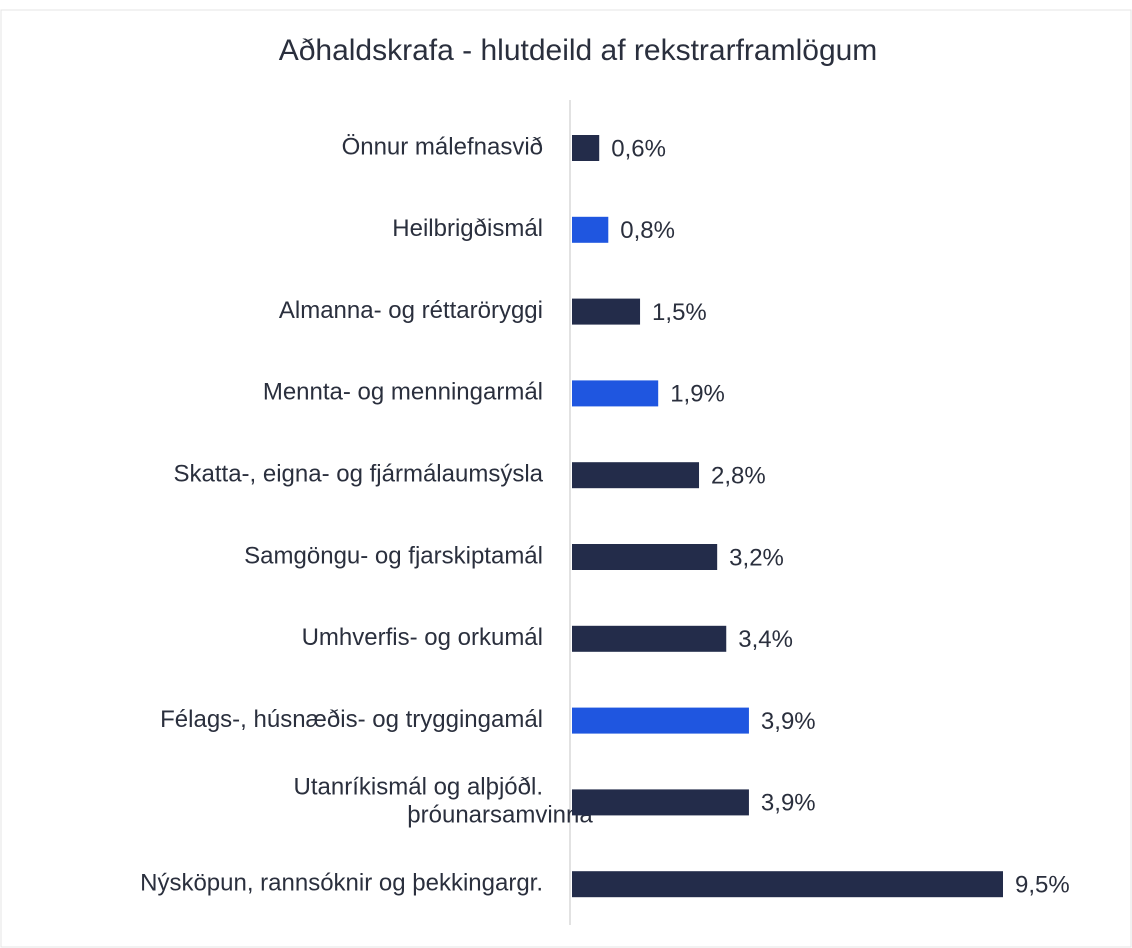 This screenshot has height=948, width=1132. I want to click on category-label: Heilbrigðismál, so click(467, 228).